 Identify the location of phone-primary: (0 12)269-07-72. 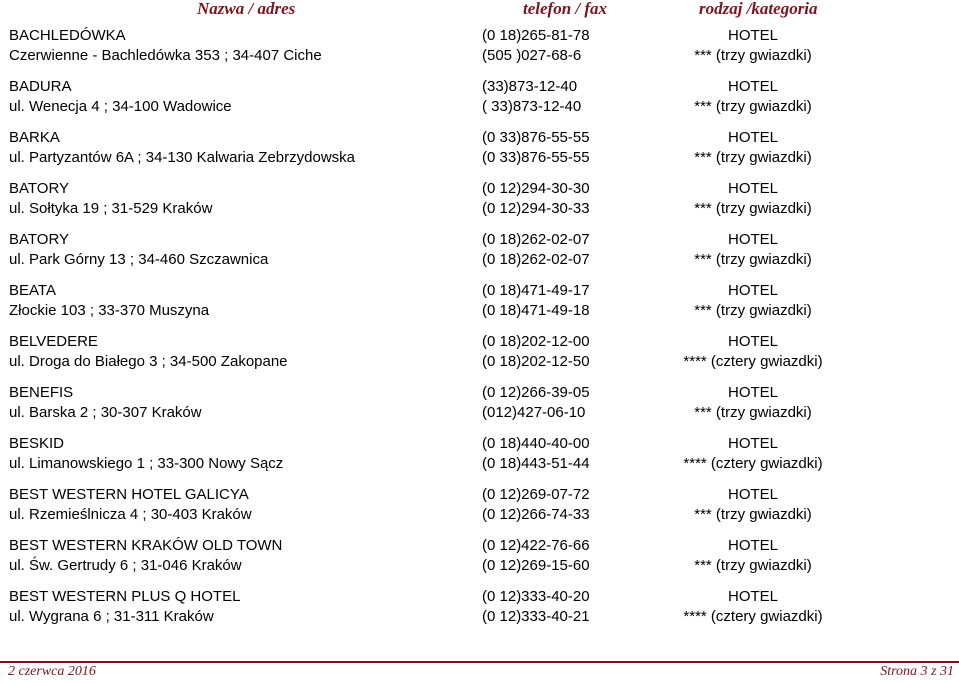
(536, 494).